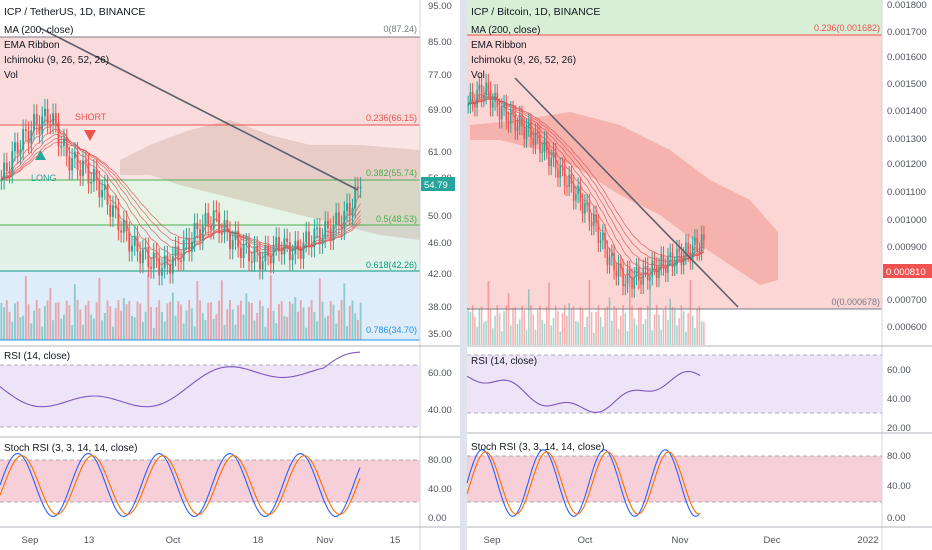 This screenshot has height=550, width=932. What do you see at coordinates (523, 60) in the screenshot?
I see `right-indicator-ichimoku: Ichimoku (9, 26, 52, 26)` at bounding box center [523, 60].